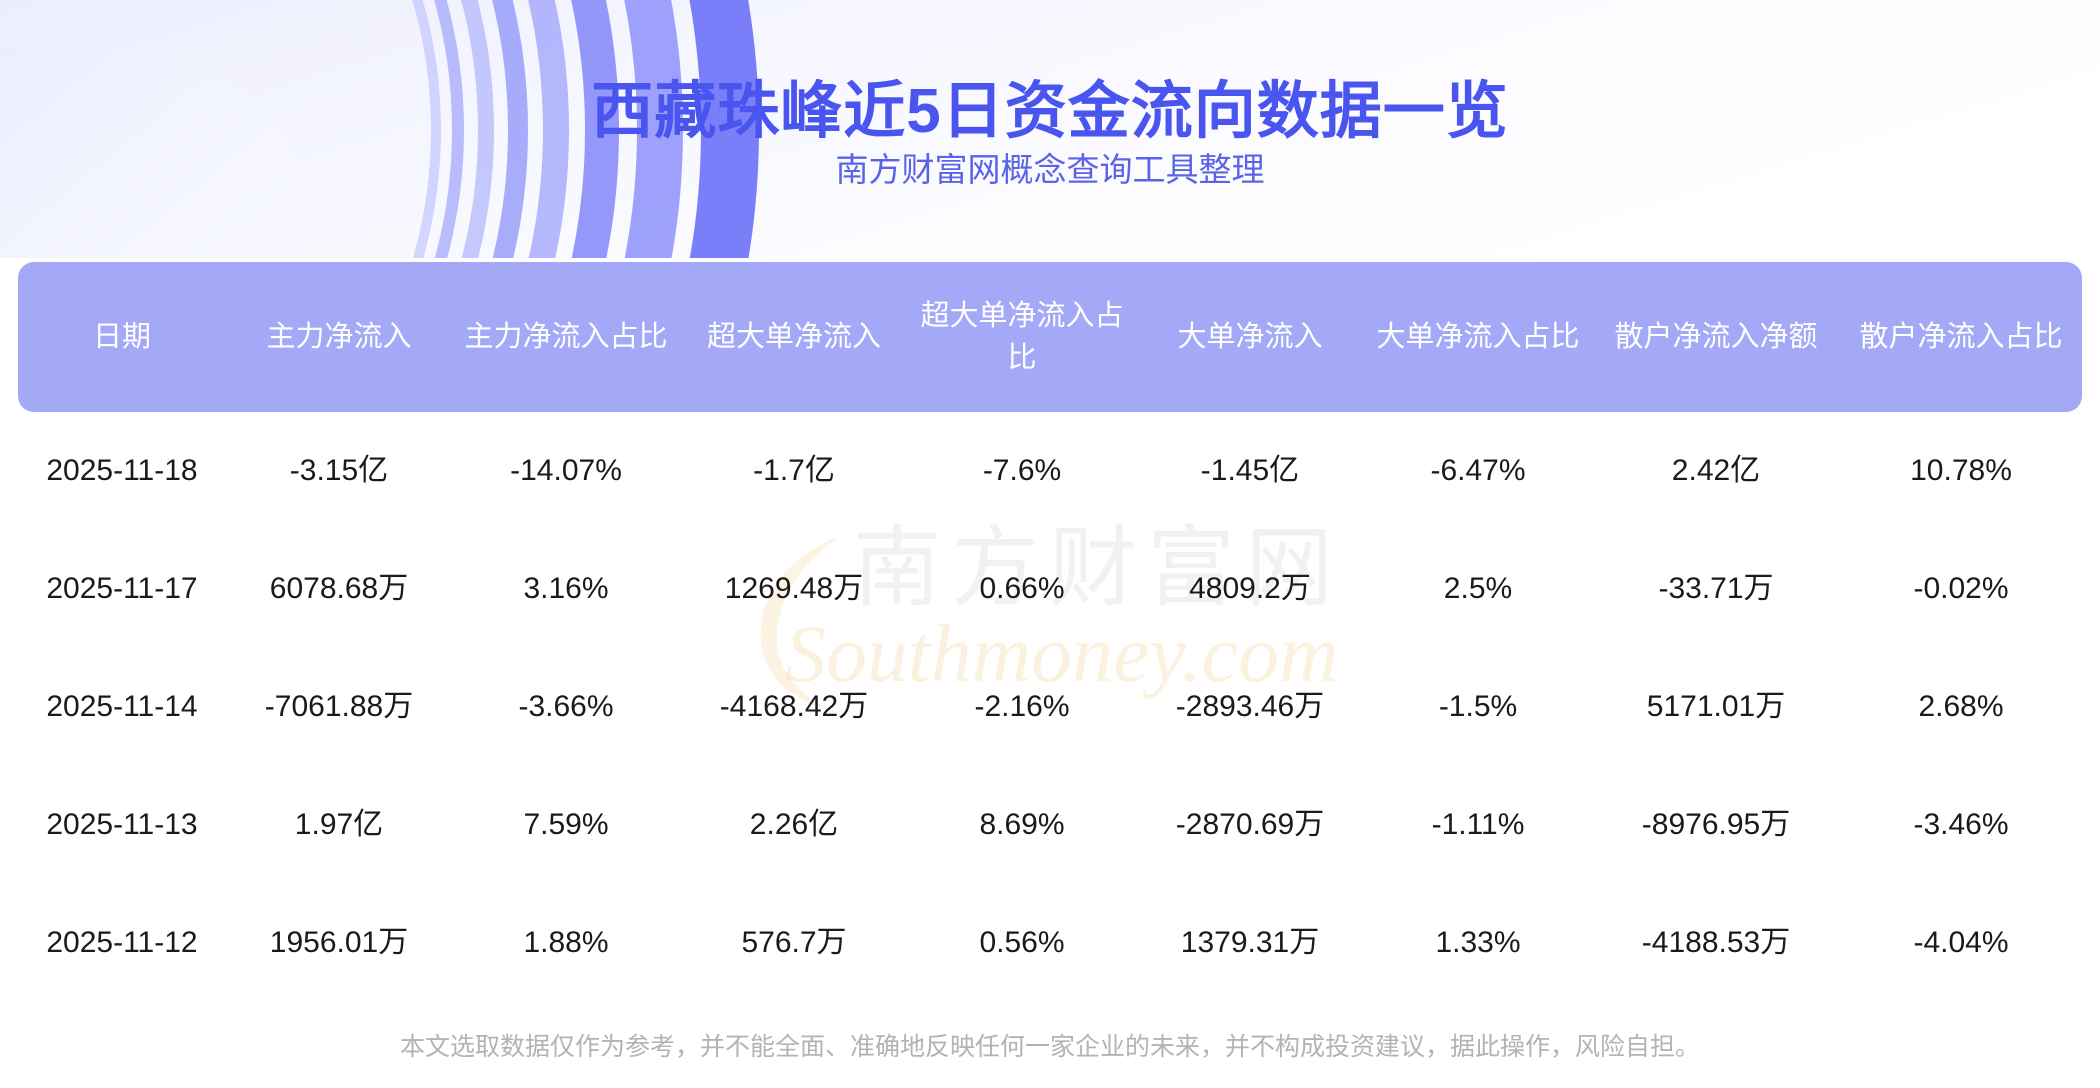 The image size is (2100, 1088). I want to click on cell-main-pct: -14.07%, so click(566, 470).